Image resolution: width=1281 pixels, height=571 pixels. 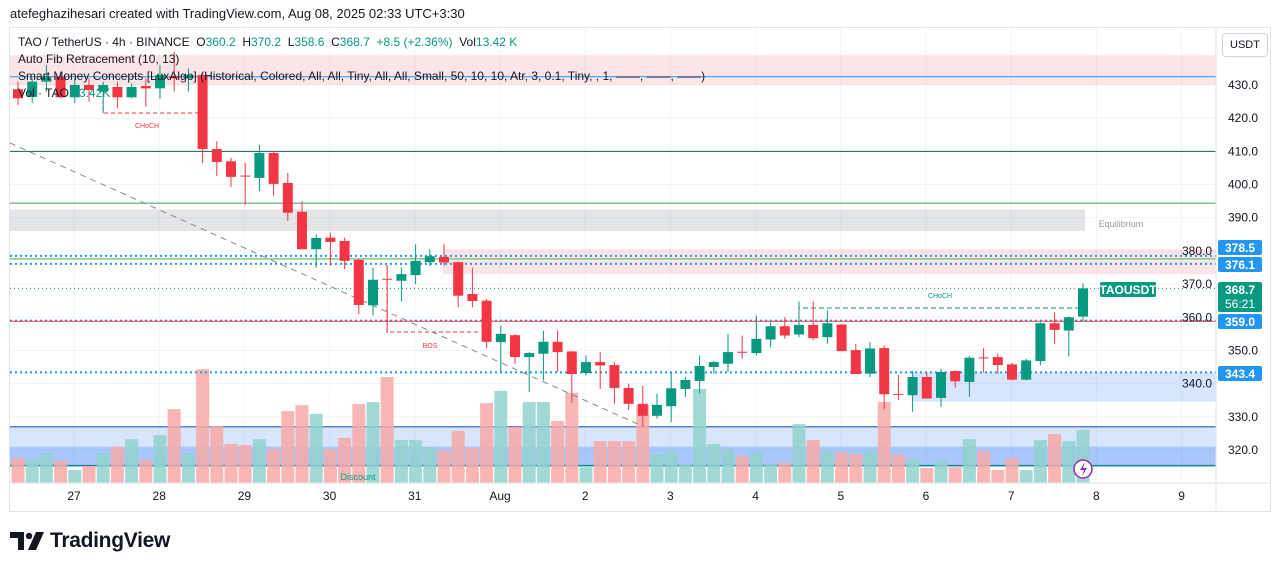 I want to click on y-tick-label: 420.0, so click(x=1243, y=118).